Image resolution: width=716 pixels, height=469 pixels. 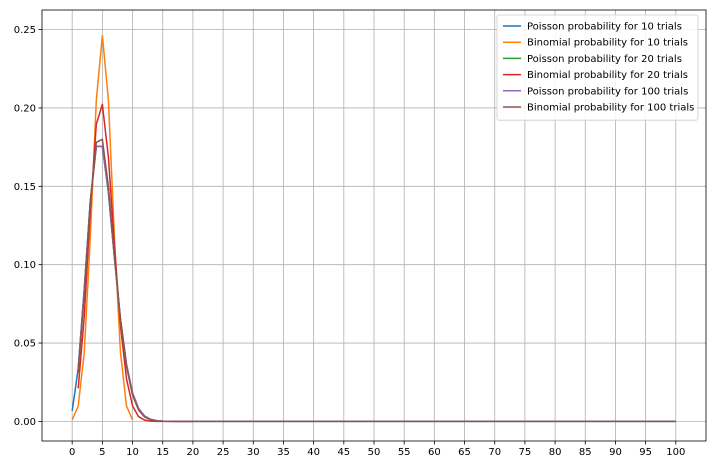 I want to click on x-tick-label: 90, so click(x=615, y=452).